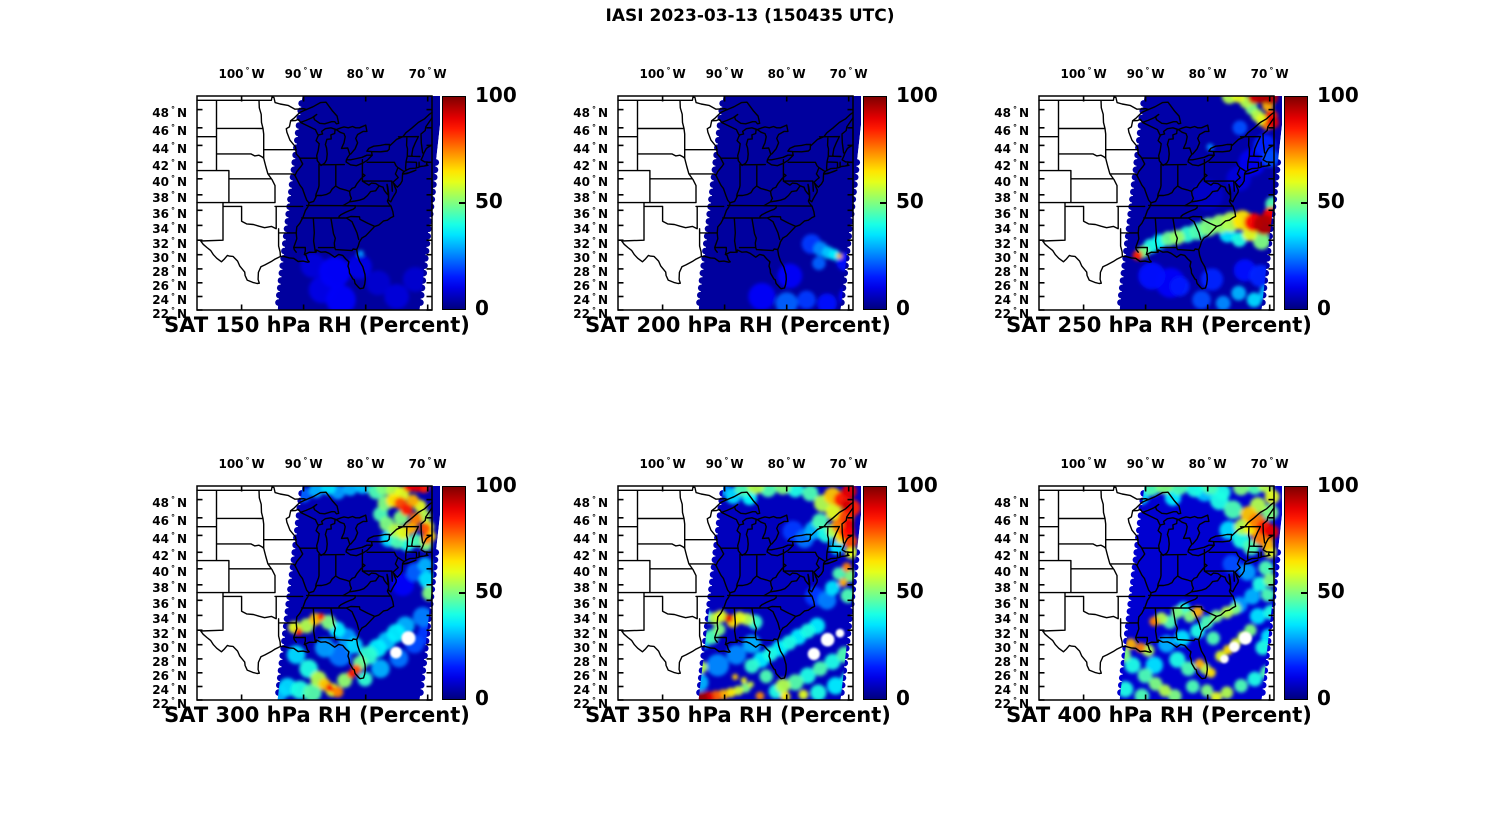 This screenshot has width=1500, height=825. Describe the element at coordinates (903, 308) in the screenshot. I see `colorbar-label-min: 0` at that location.